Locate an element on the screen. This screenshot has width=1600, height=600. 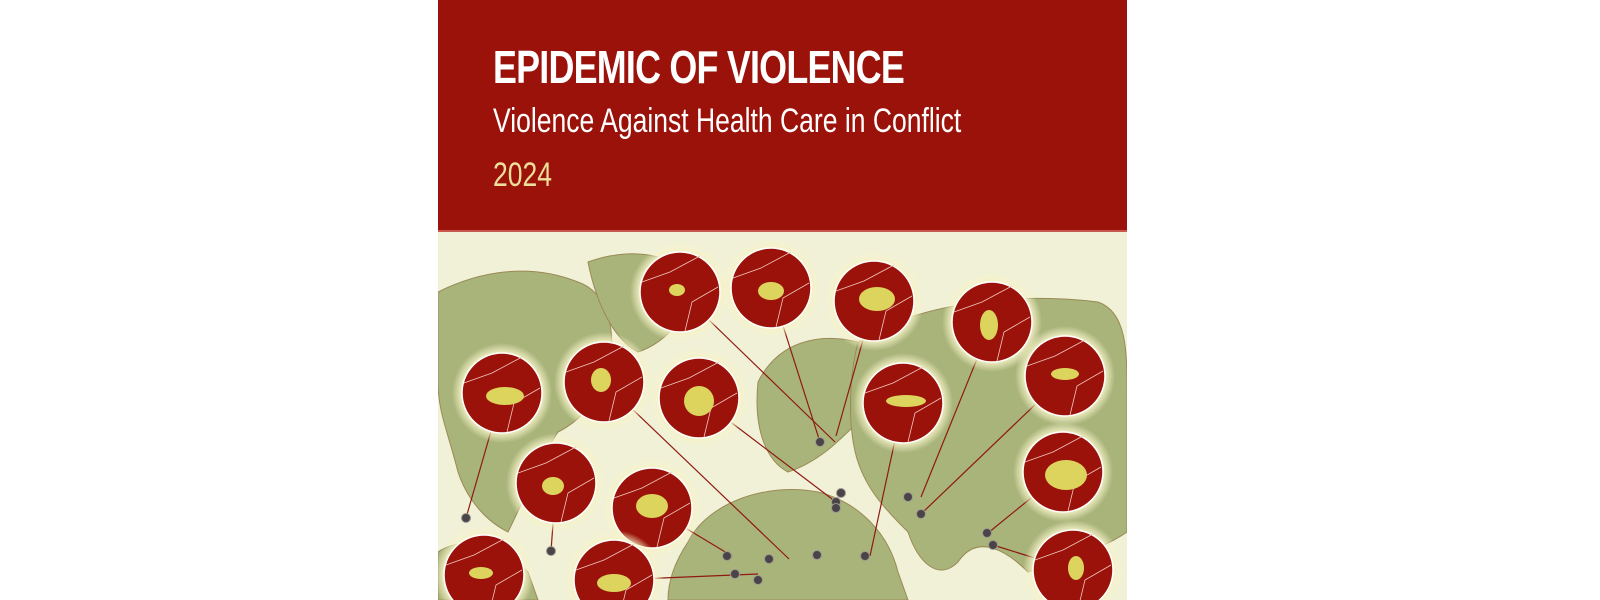
report-subtitle: Violence Against Health Care in Conflict is located at coordinates (727, 121).